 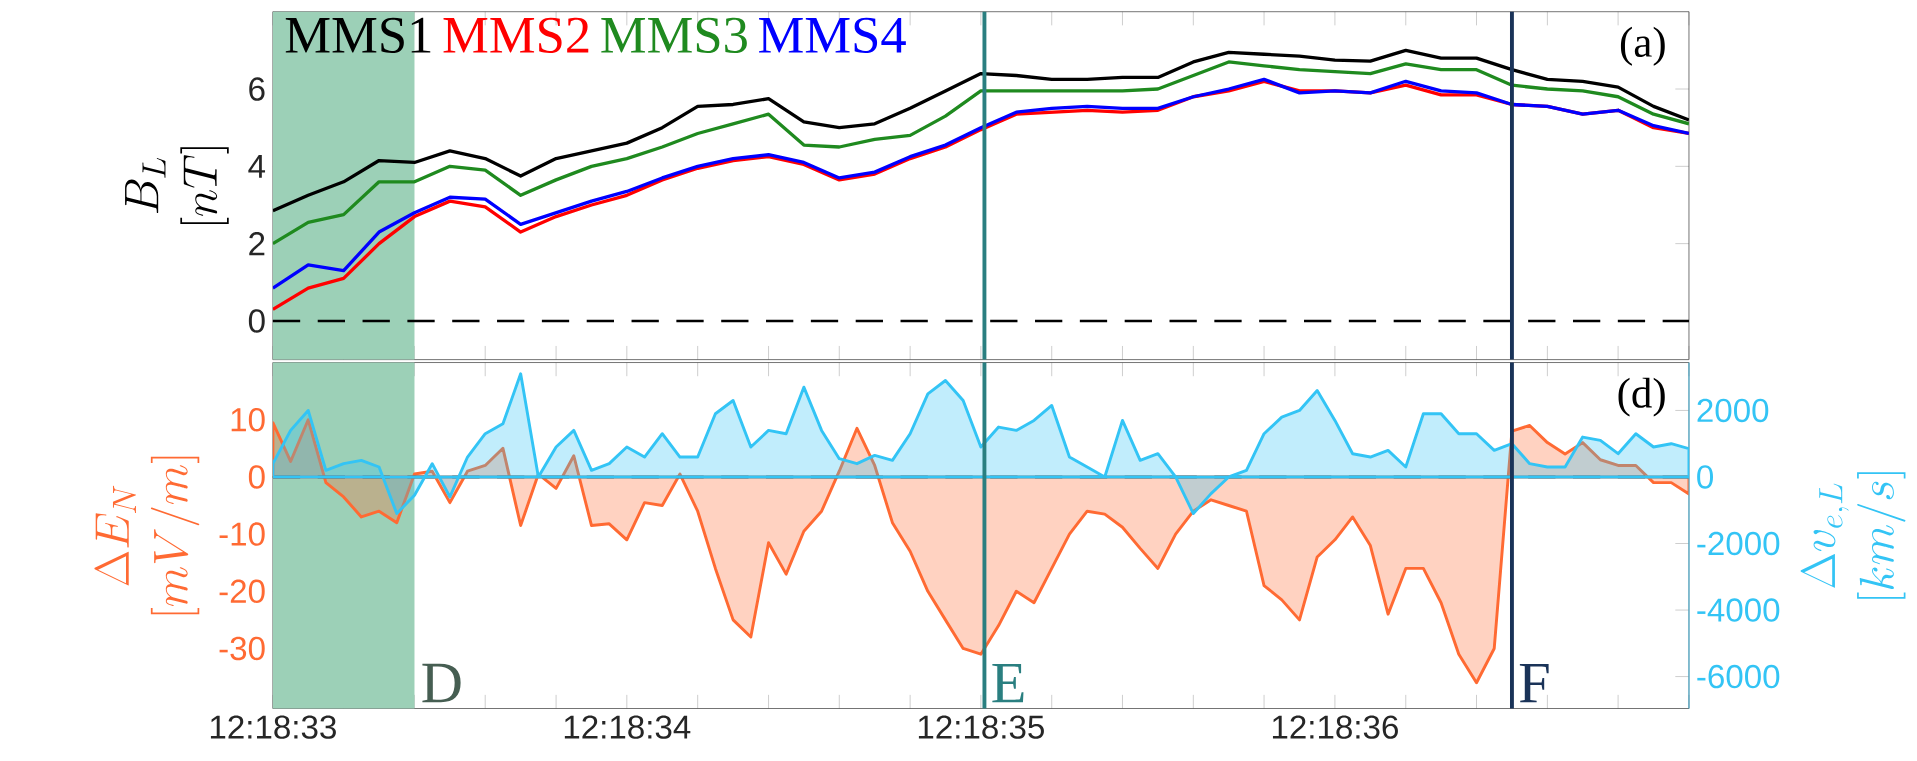 I want to click on y-axis-title: $\begin{array}{c}\Delta E_N\\ {[mV/m]}\end{array}$, so click(x=147, y=535).